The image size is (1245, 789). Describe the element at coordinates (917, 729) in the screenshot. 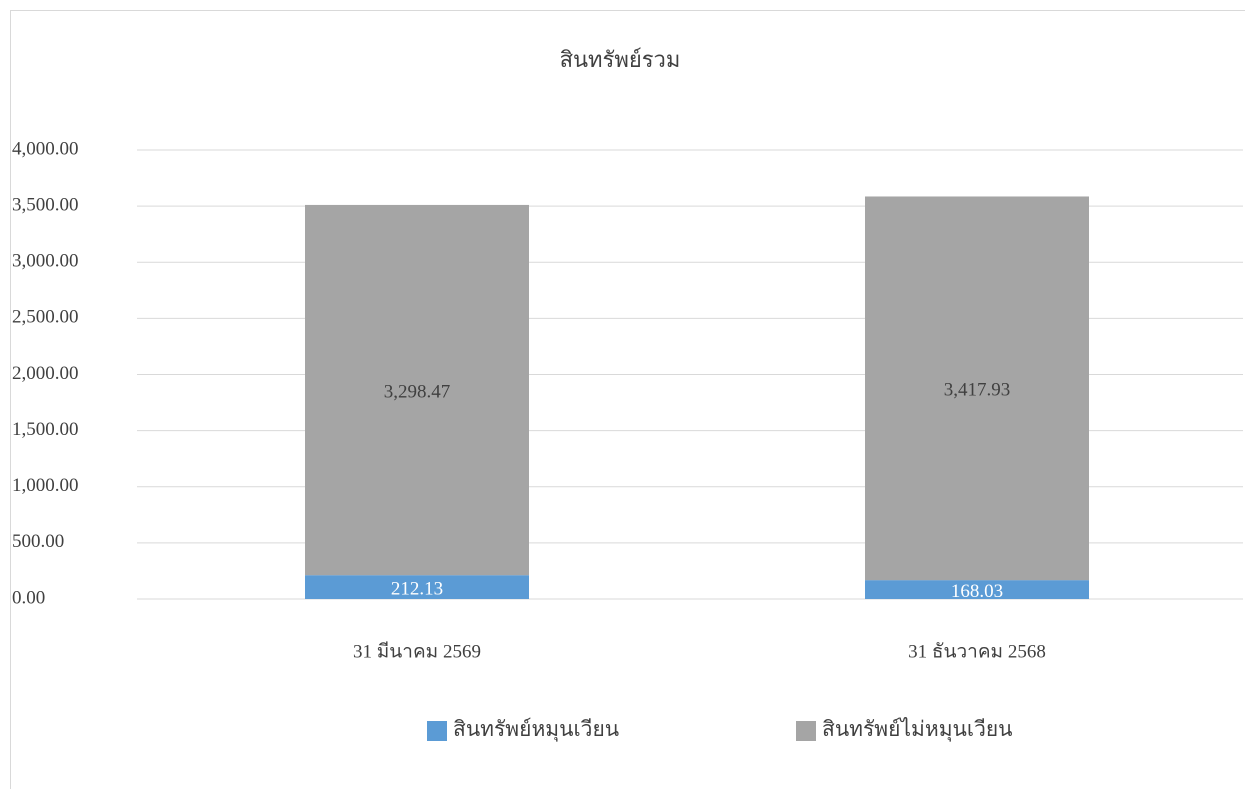

I see `legend-label: สินทรัพย์ไม่หมุนเวียน` at that location.